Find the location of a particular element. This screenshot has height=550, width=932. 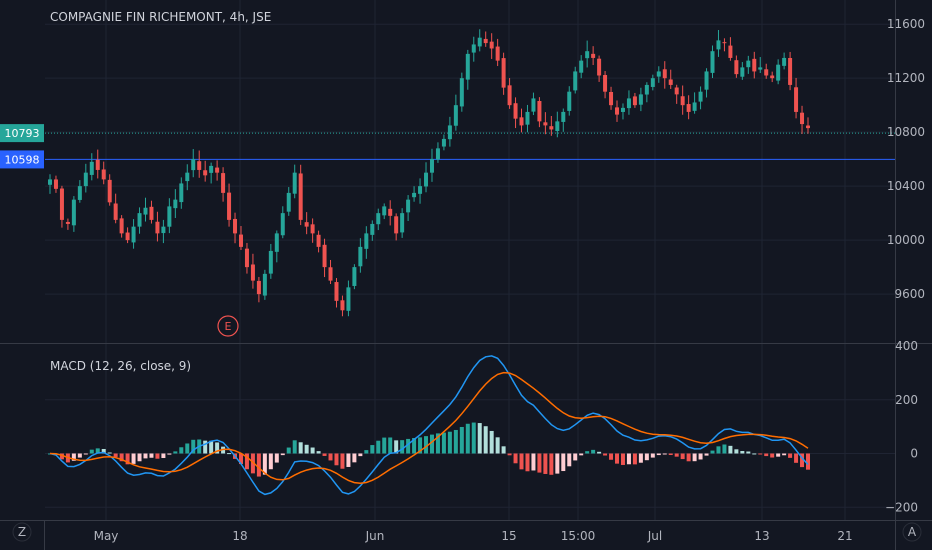

price-tick-label: 10000 is located at coordinates (906, 240).